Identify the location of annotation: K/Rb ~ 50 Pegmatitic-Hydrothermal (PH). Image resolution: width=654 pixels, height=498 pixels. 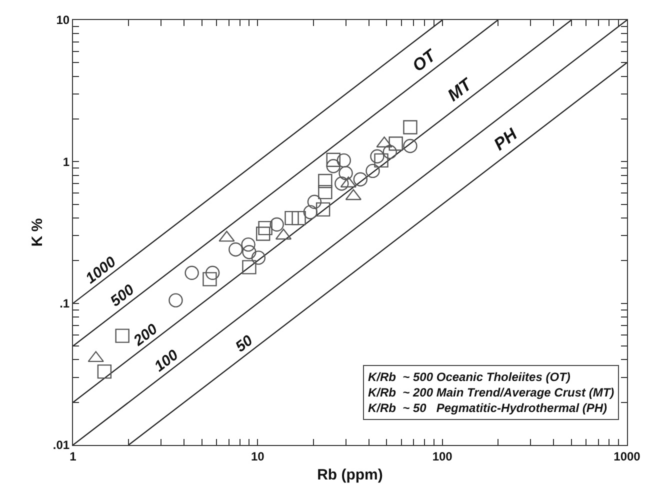
(488, 408).